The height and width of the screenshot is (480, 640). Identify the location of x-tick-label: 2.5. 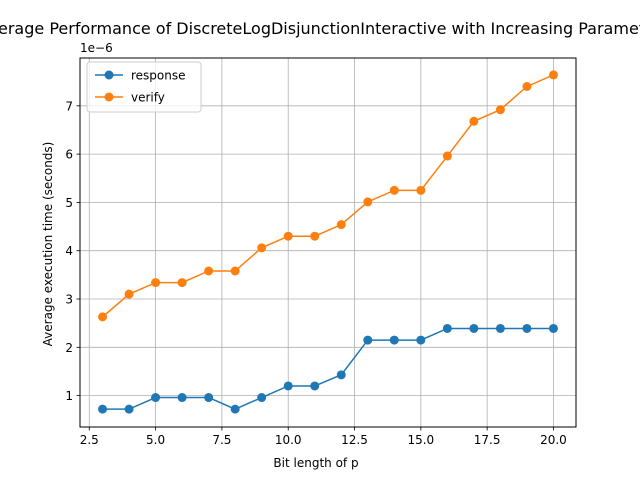
(89, 440).